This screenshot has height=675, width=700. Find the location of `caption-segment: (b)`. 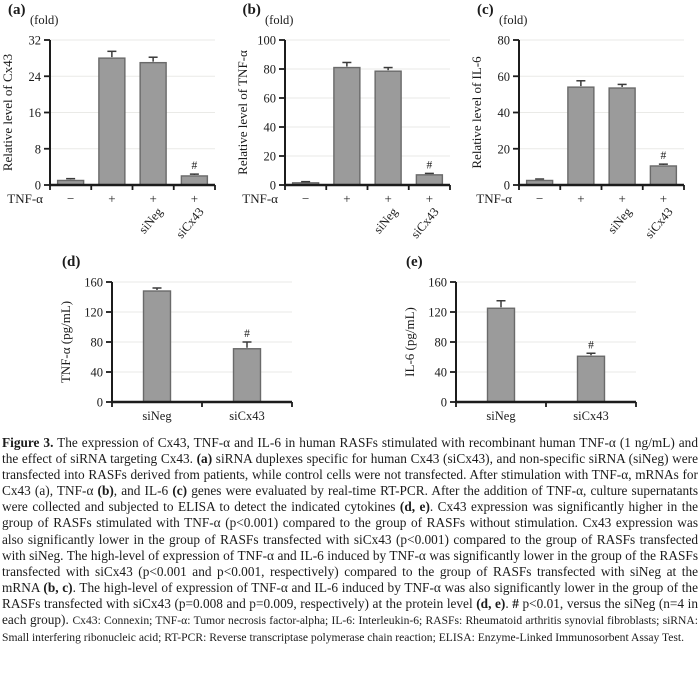

caption-segment: (b) is located at coordinates (105, 491).